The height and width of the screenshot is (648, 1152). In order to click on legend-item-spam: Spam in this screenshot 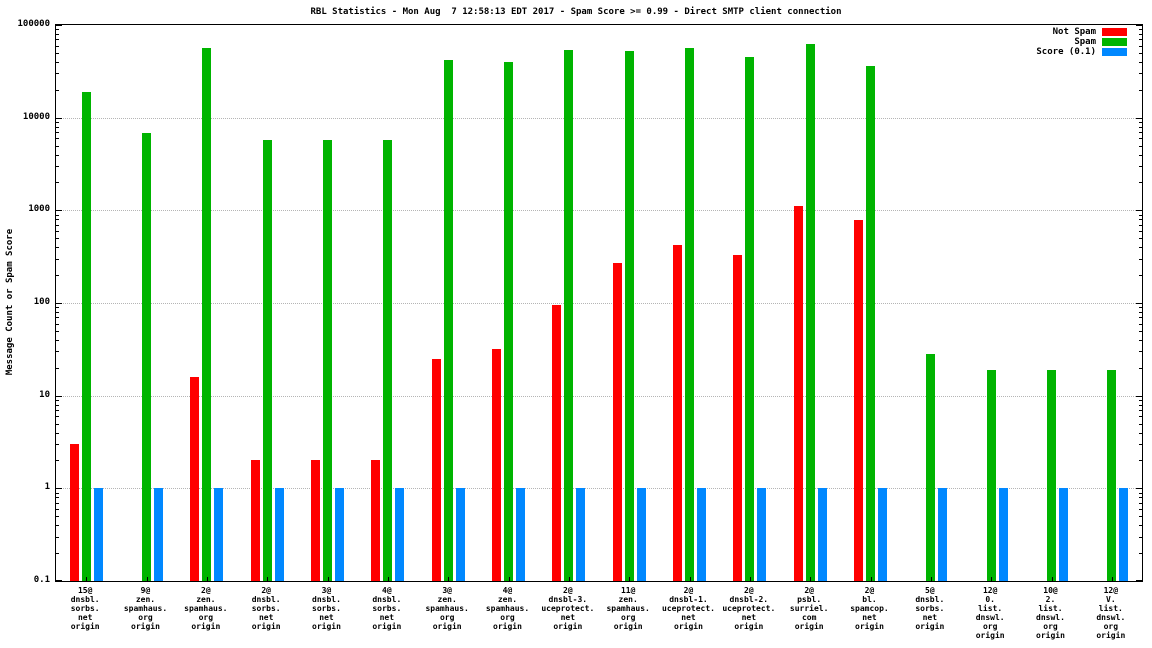, I will do `click(1081, 42)`.